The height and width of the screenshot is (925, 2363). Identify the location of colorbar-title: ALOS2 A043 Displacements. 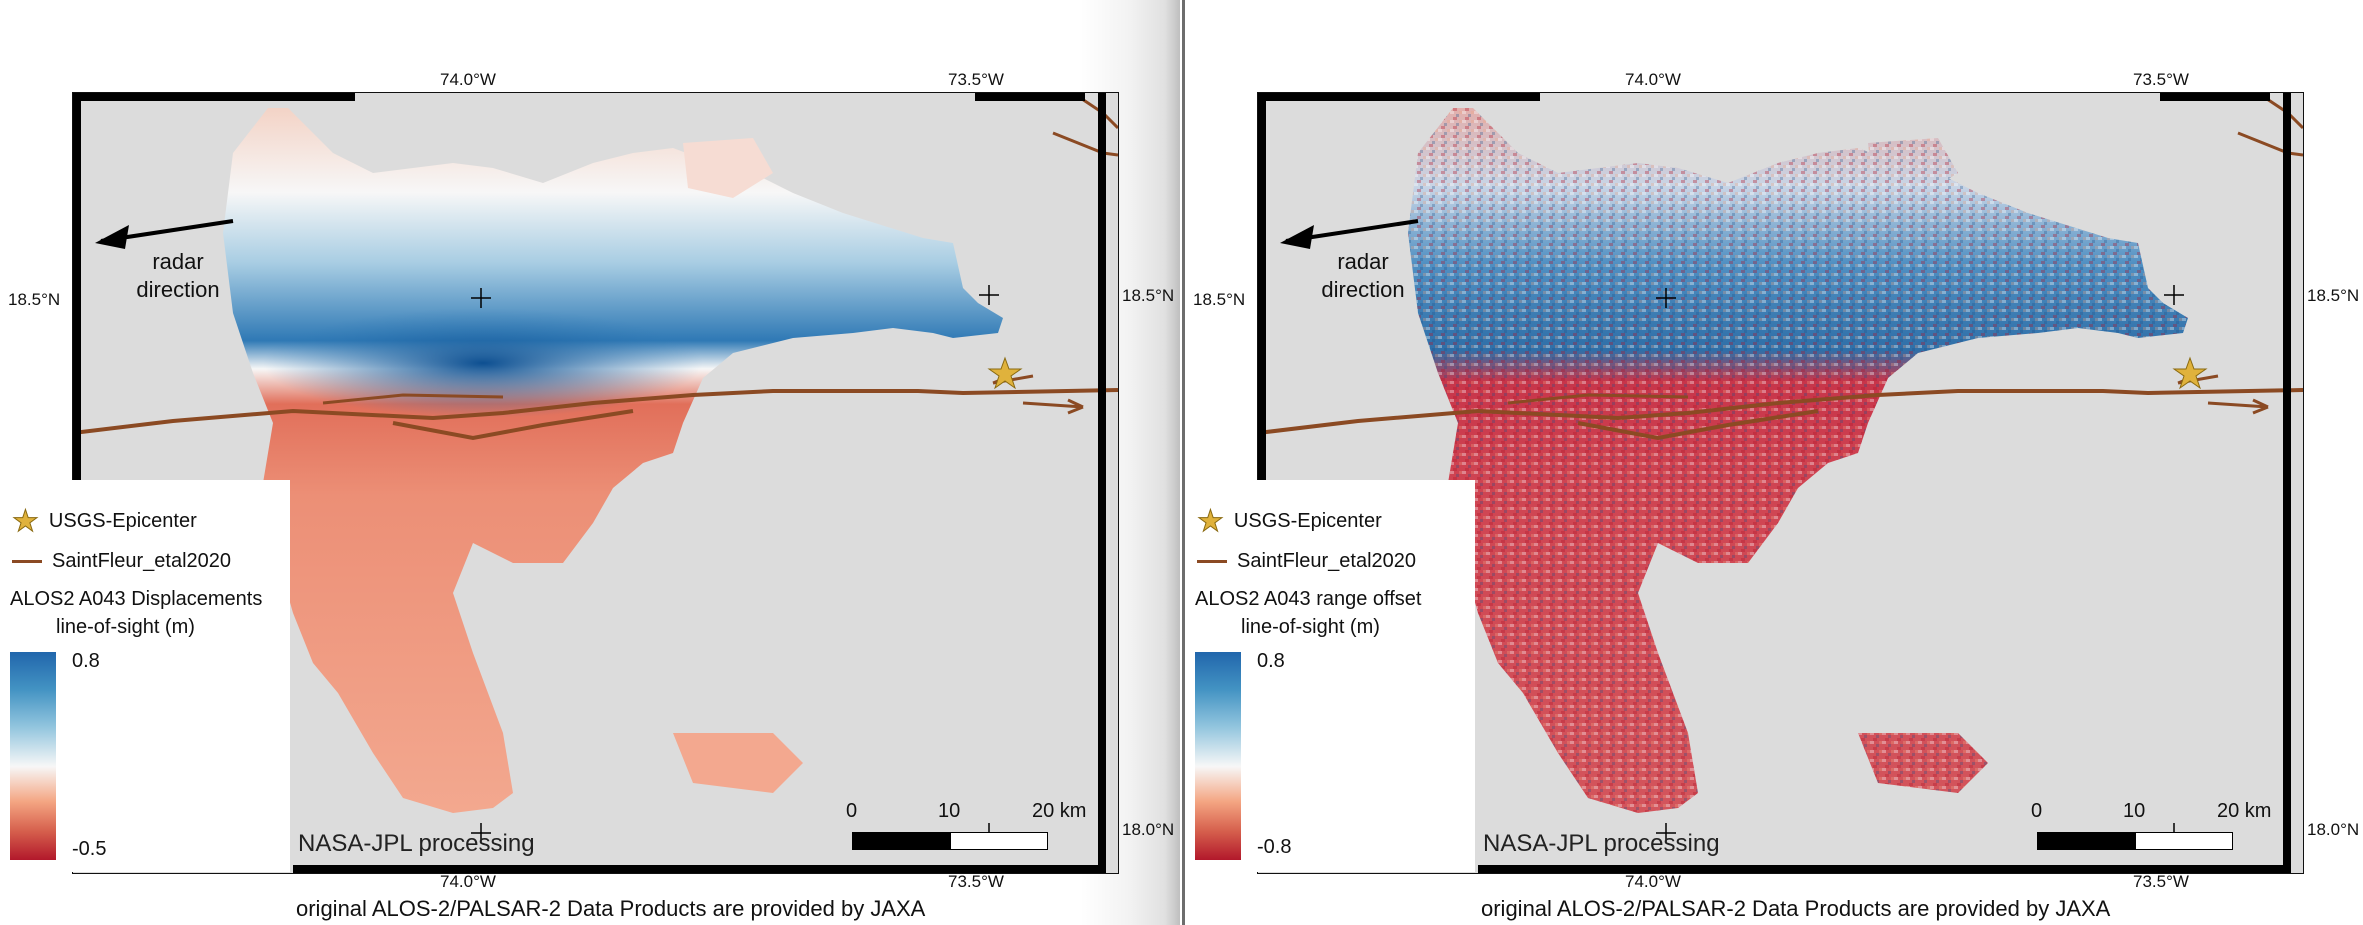
(136, 599).